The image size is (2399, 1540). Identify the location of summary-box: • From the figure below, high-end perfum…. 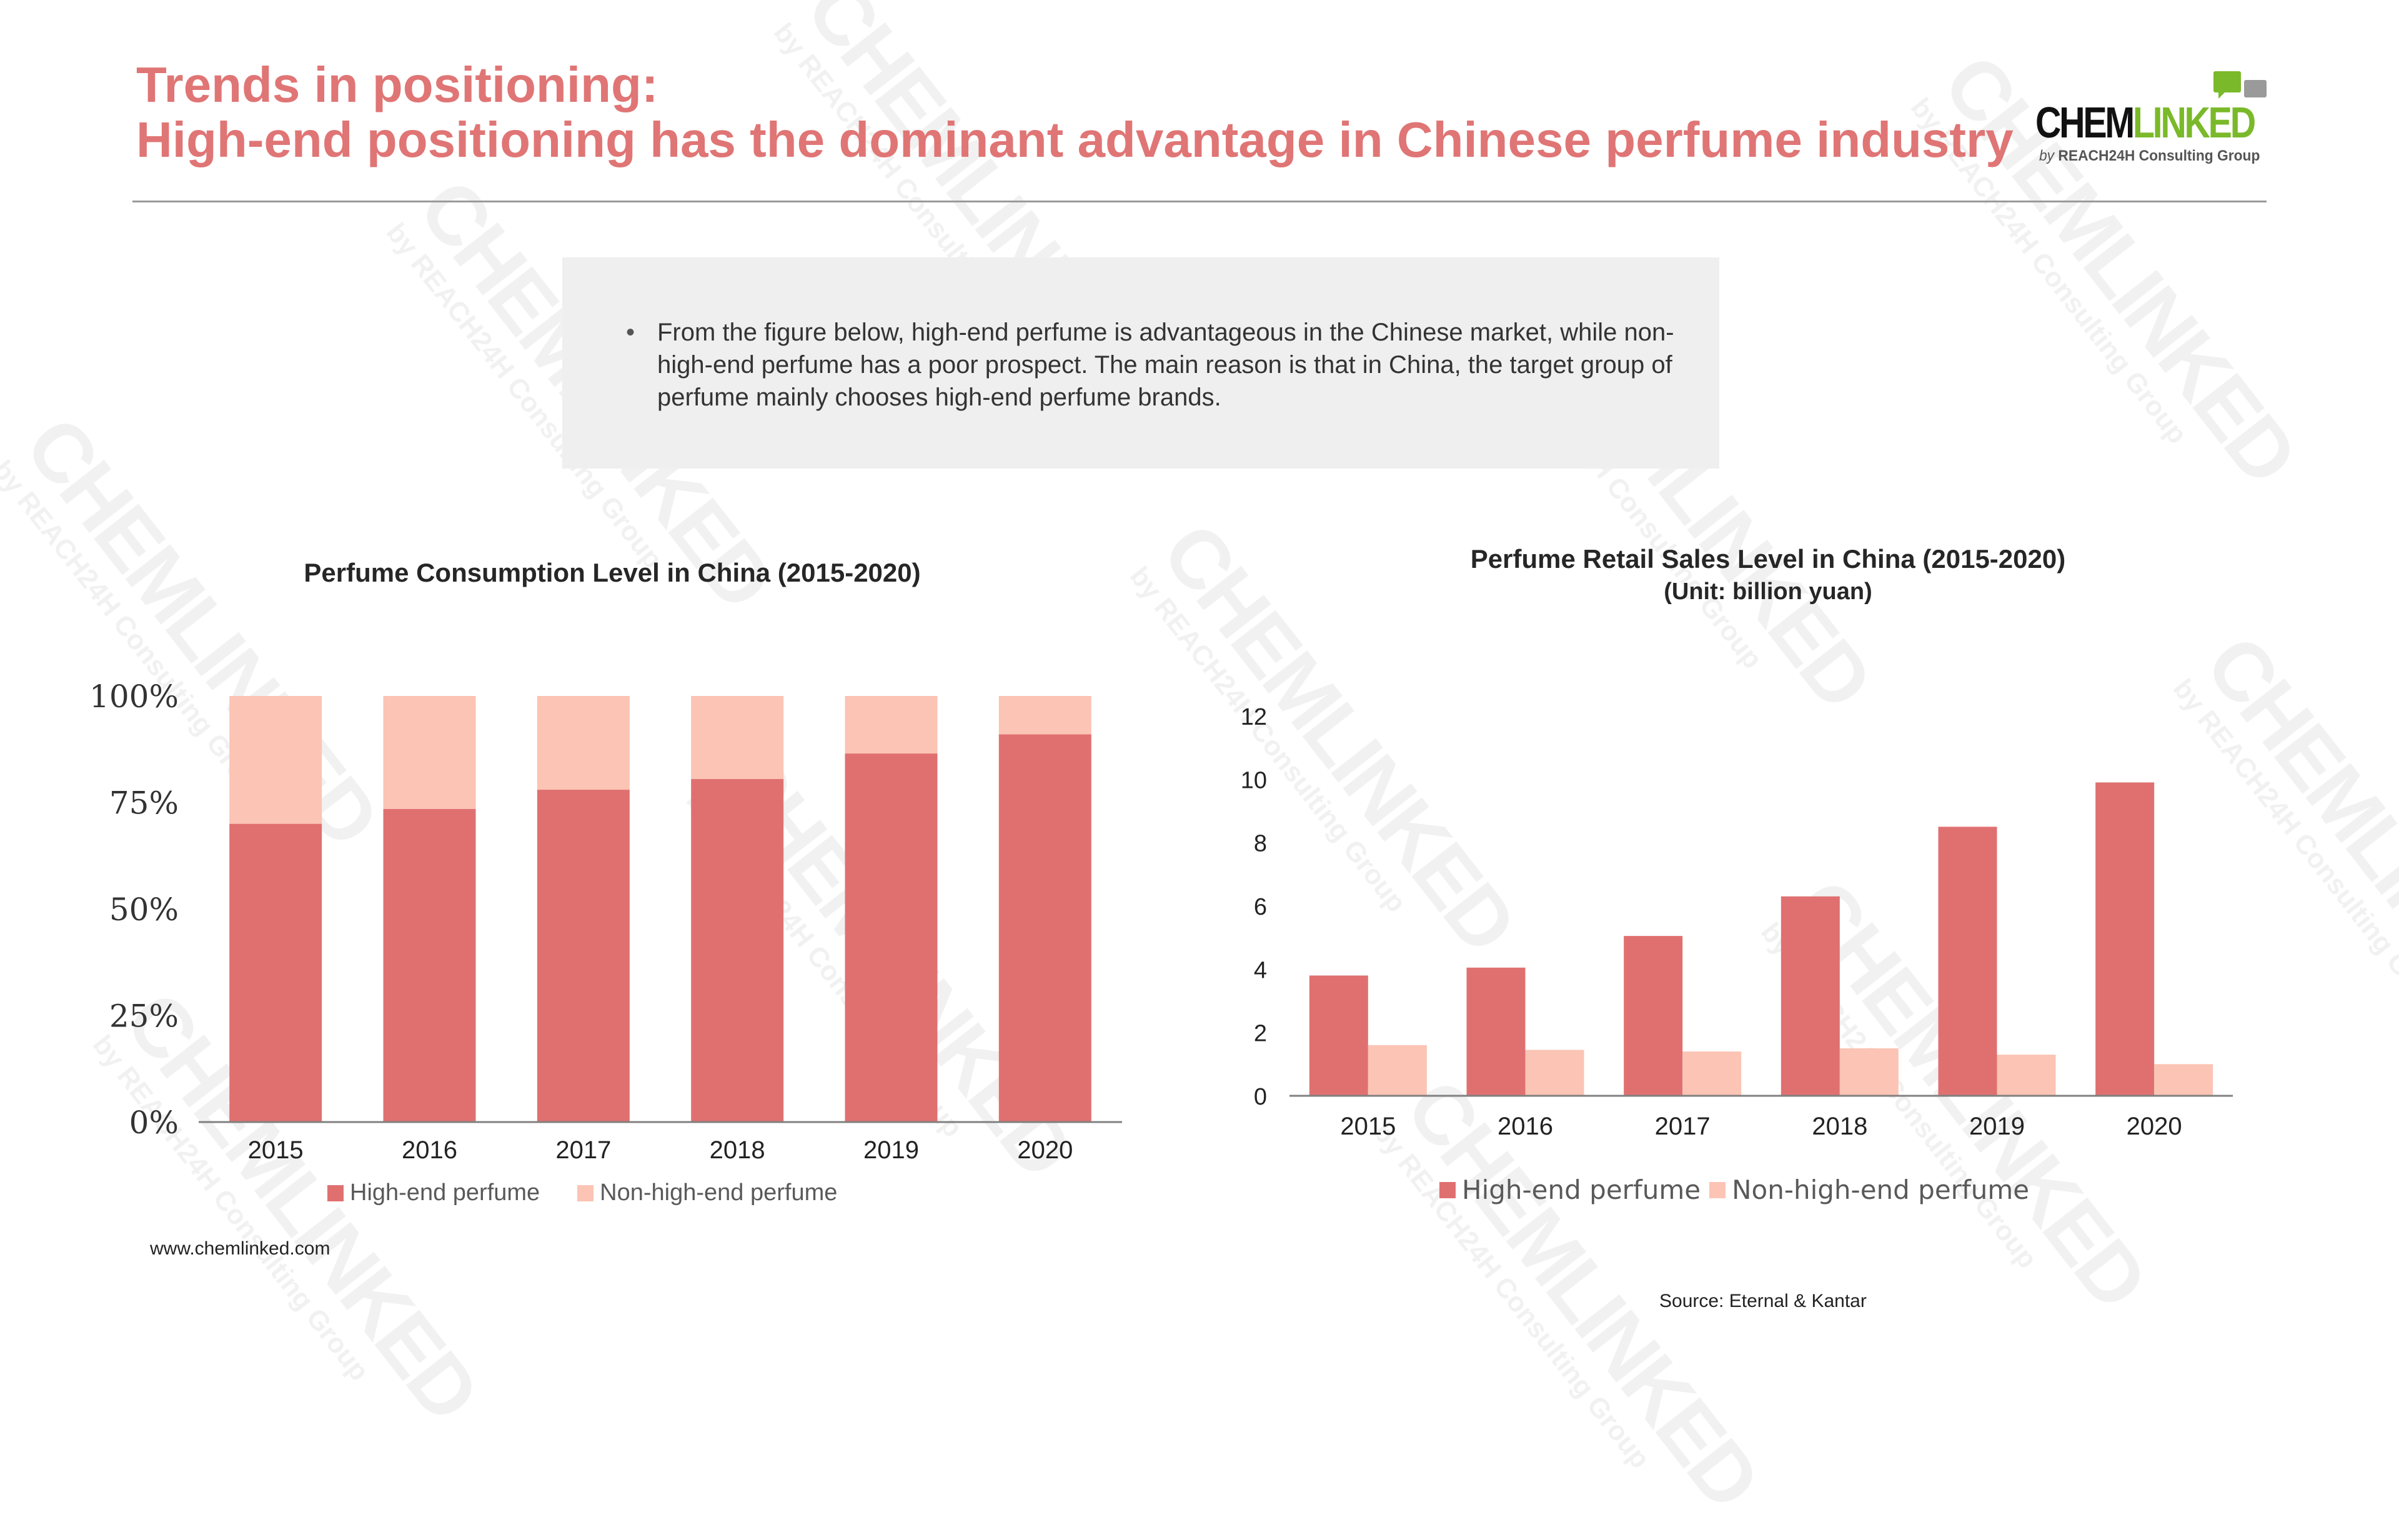
(1140, 363).